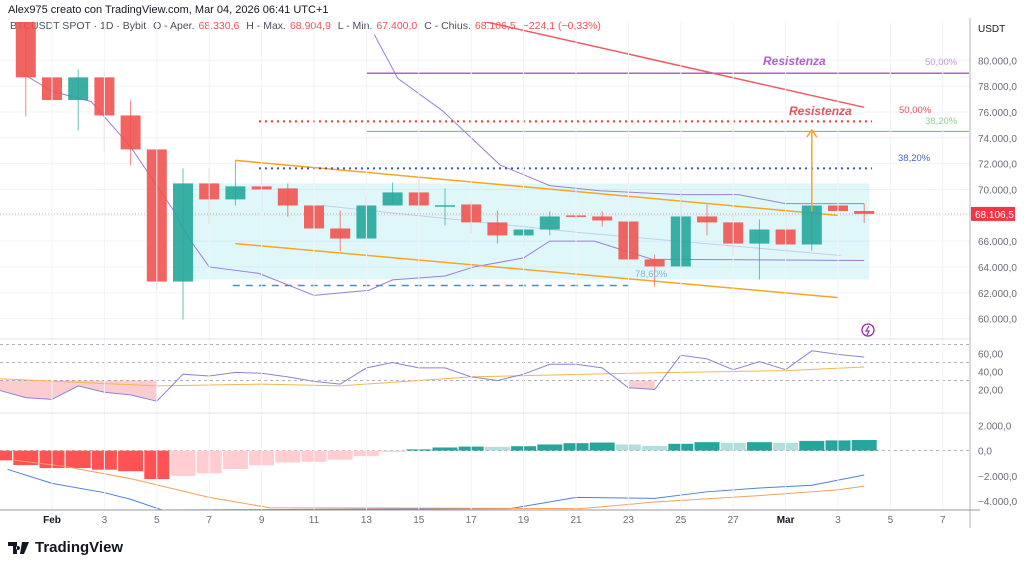 The height and width of the screenshot is (568, 1024). I want to click on rsi-line, so click(432, 376).